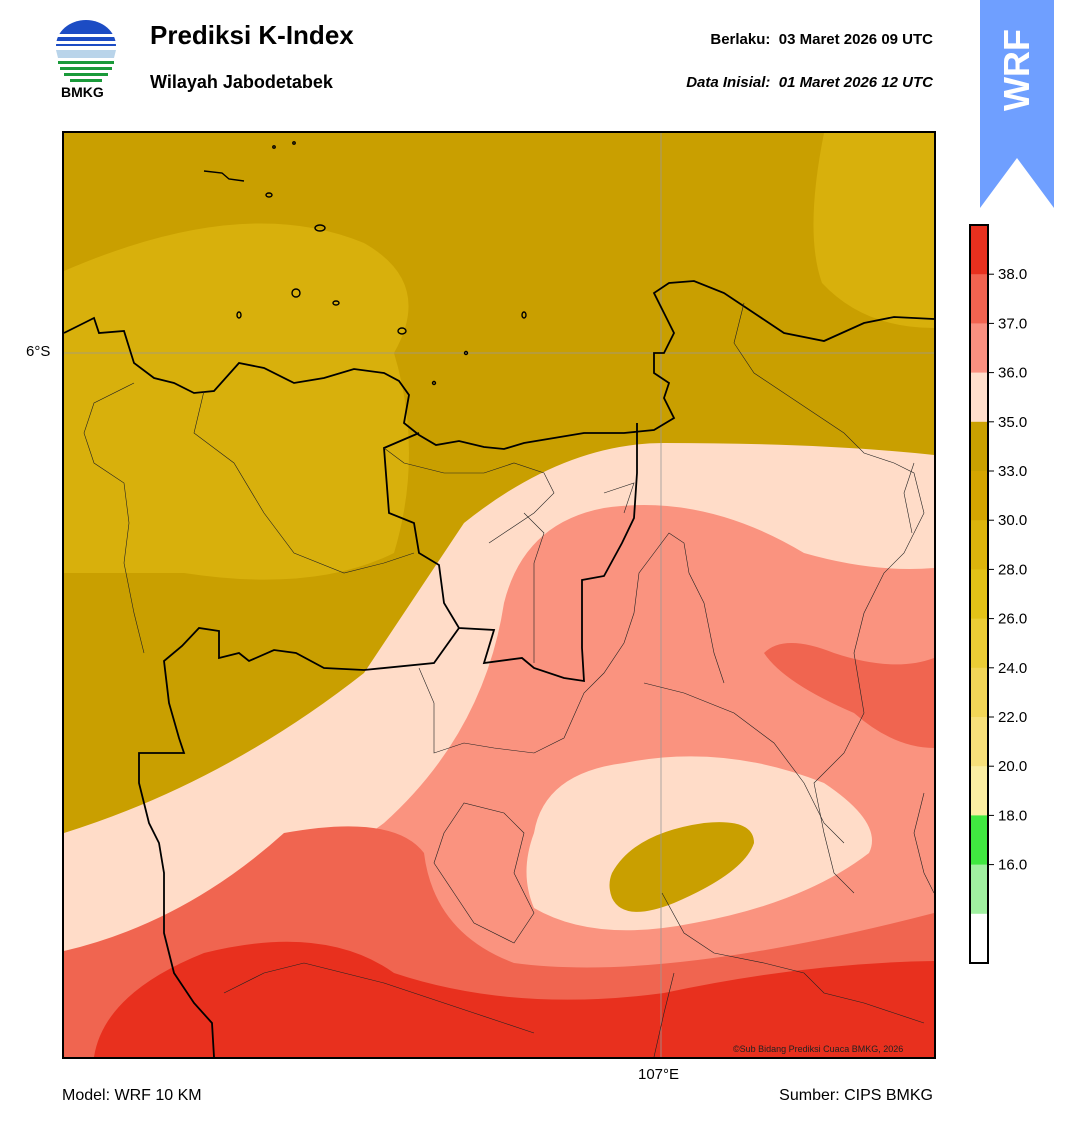 The image size is (1072, 1128). What do you see at coordinates (728, 82) in the screenshot?
I see `init-label: Data Inisial:` at bounding box center [728, 82].